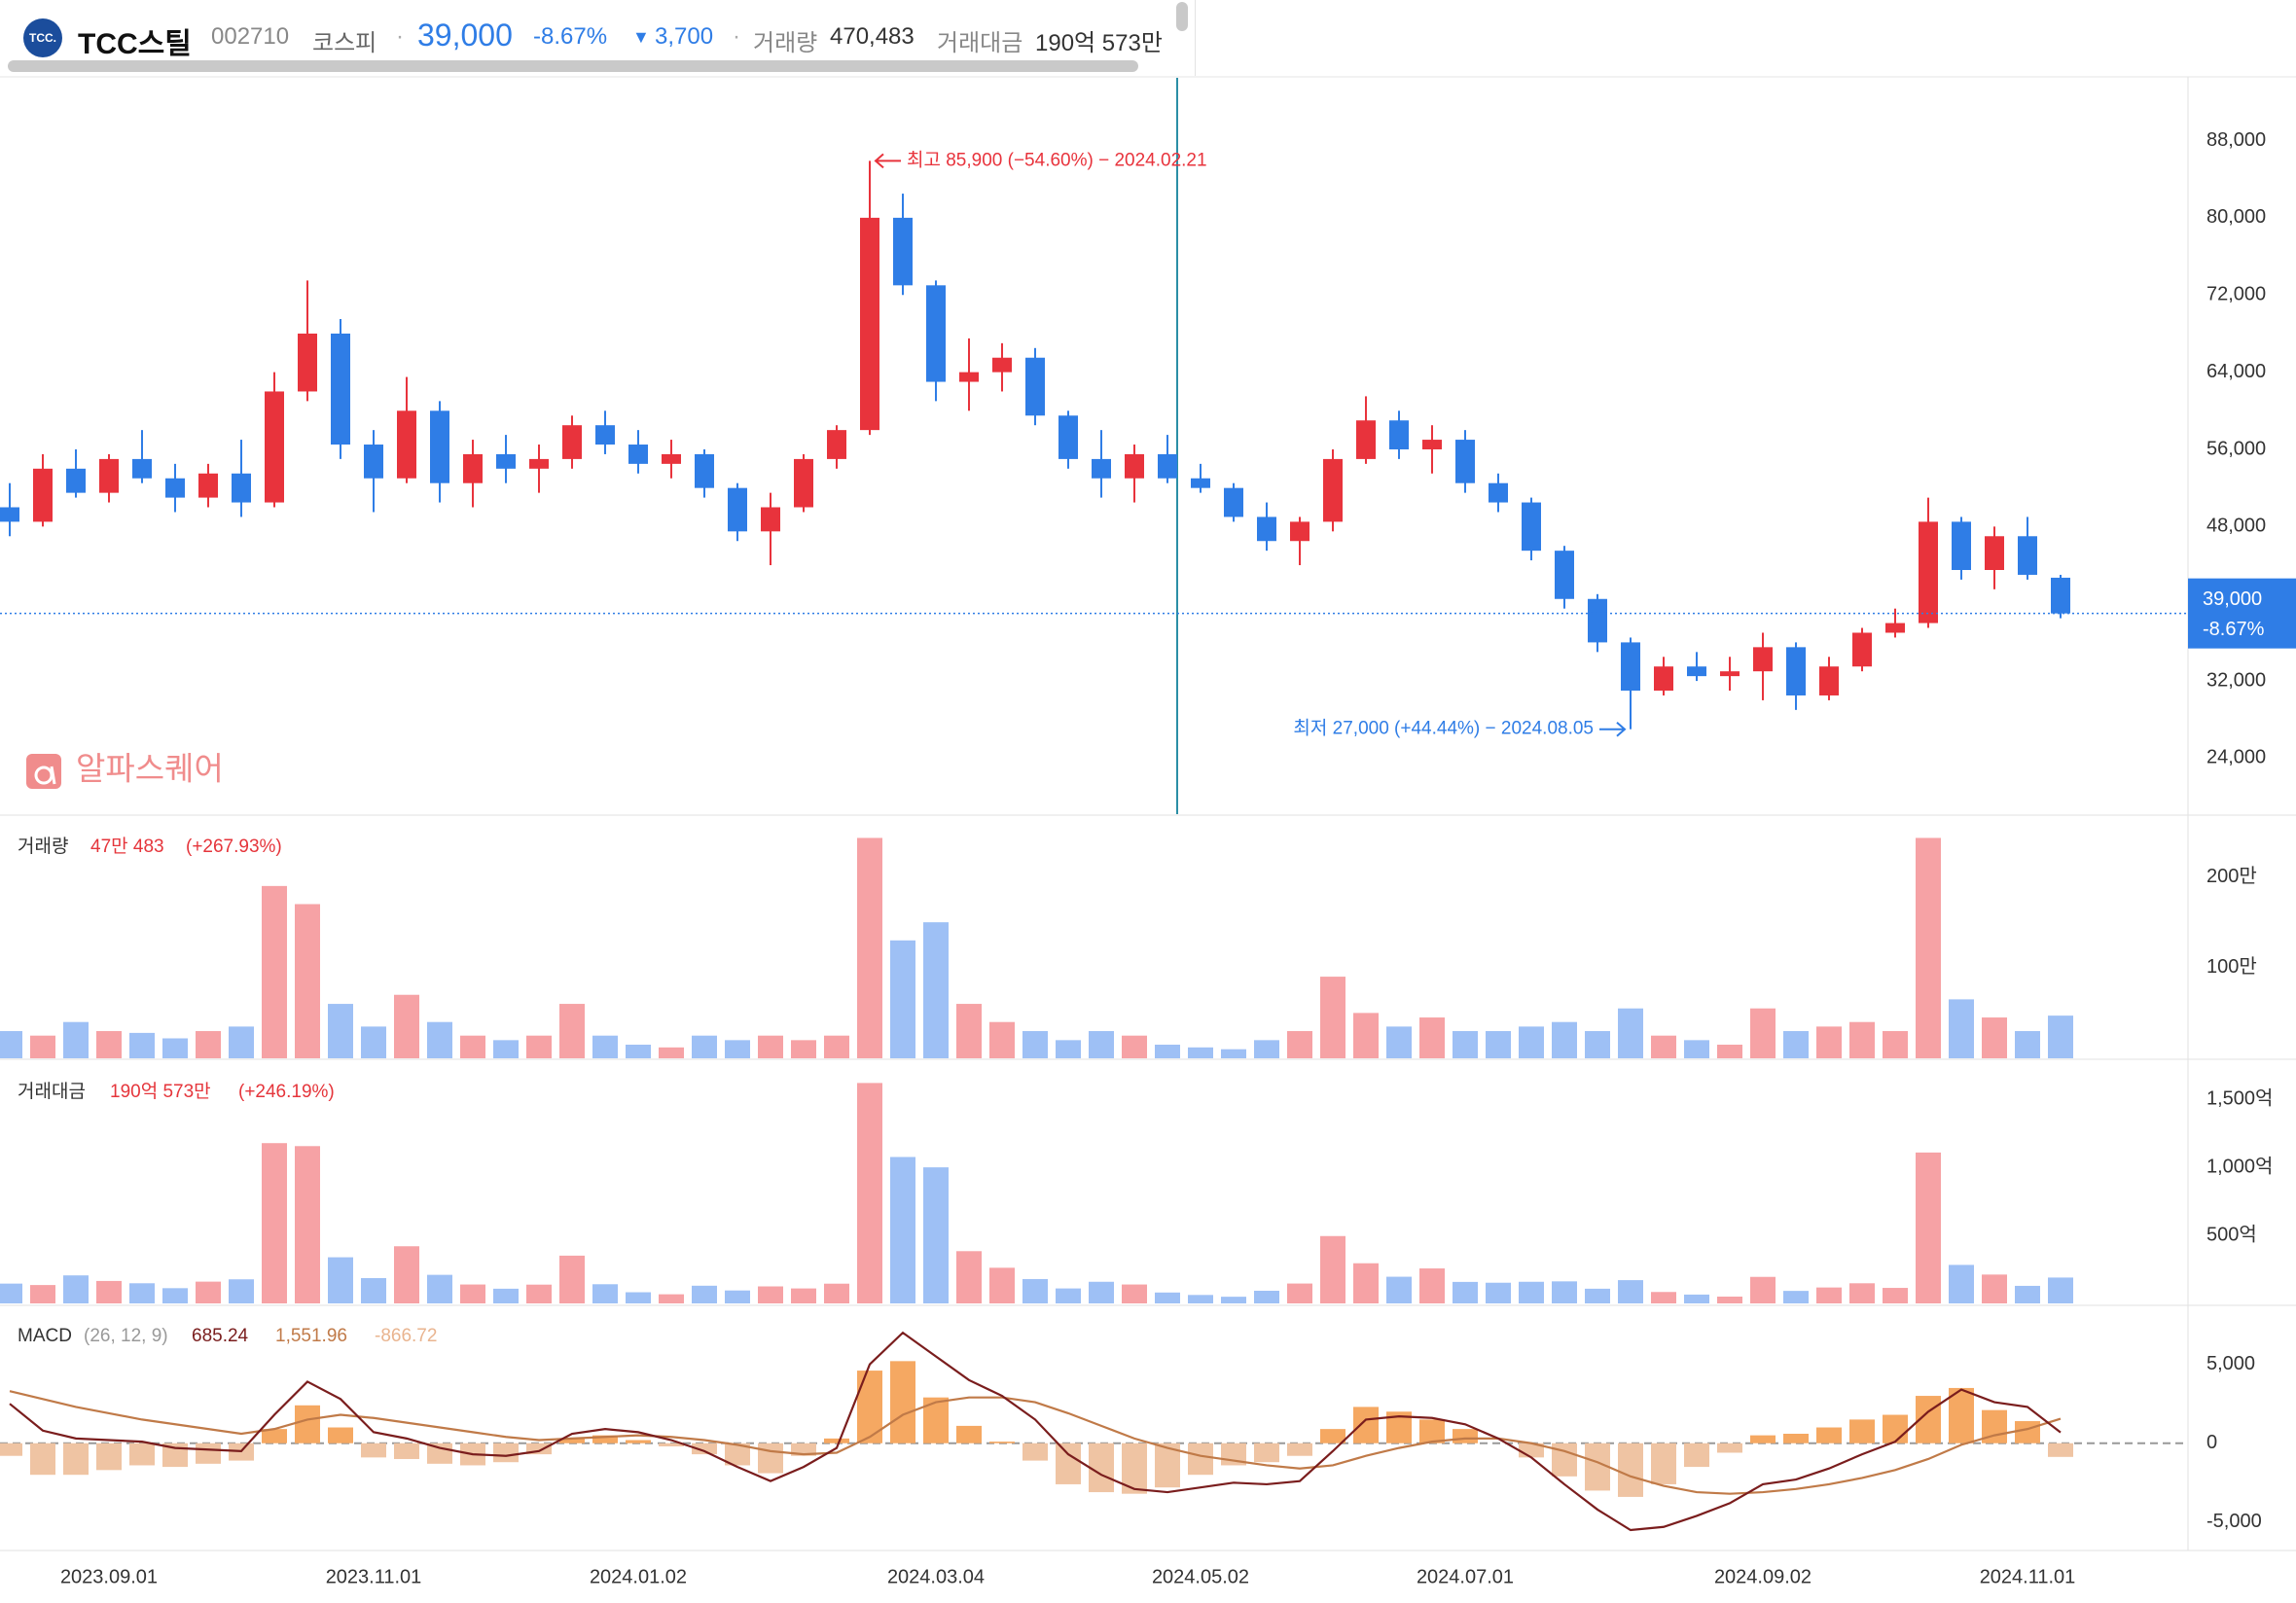 The image size is (2296, 1603). Describe the element at coordinates (45, 1336) in the screenshot. I see `panel-title: MACD` at that location.